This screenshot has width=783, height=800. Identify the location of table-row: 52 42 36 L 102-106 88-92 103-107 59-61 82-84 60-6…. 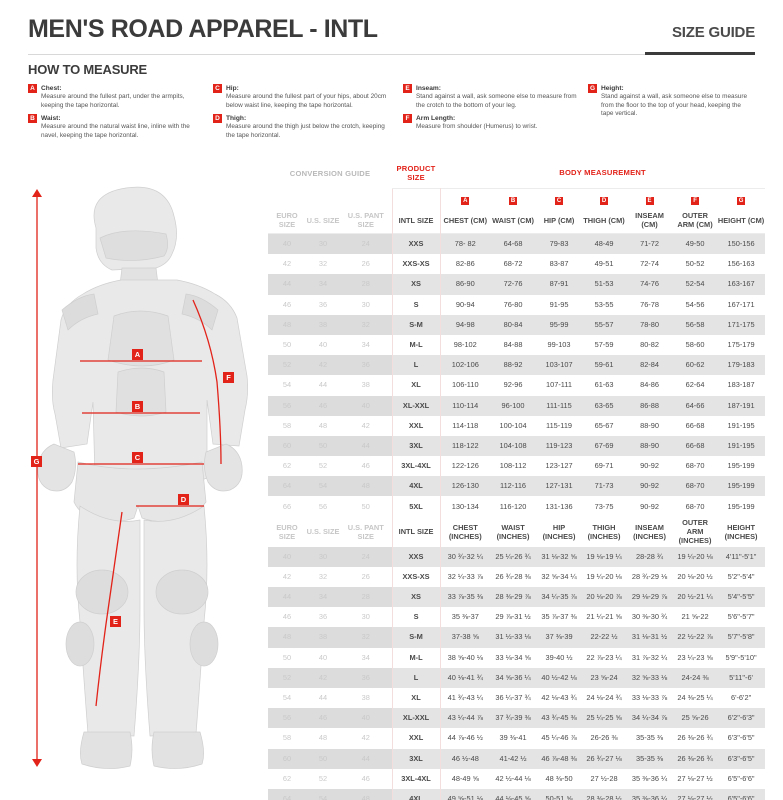
(517, 365).